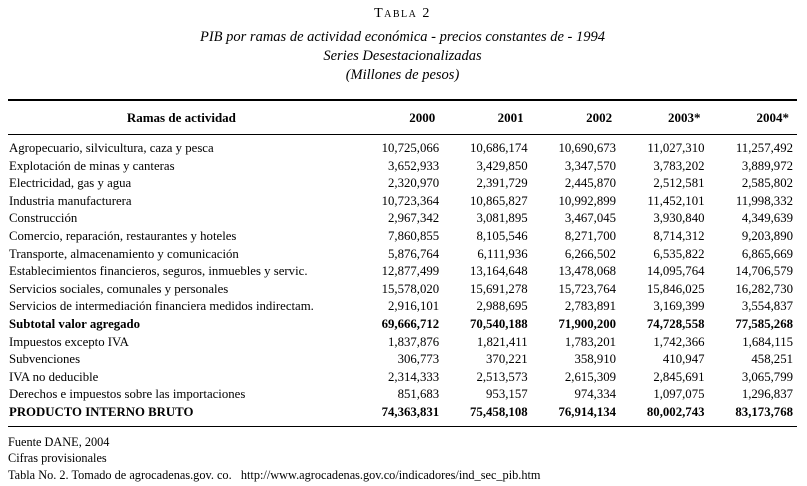 This screenshot has width=807, height=486. I want to click on row-value: 10,686,174, so click(499, 148).